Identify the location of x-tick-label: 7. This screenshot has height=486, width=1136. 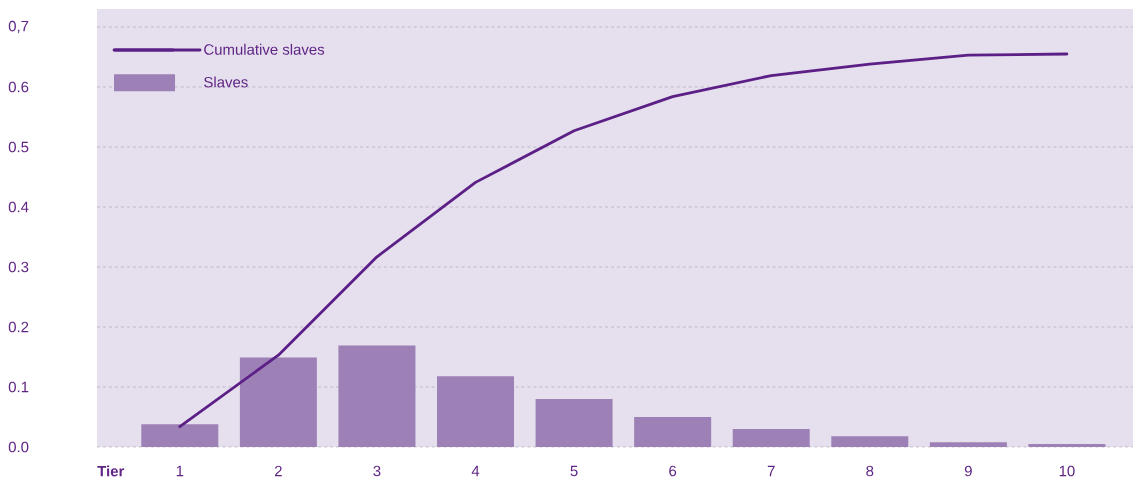
(771, 471).